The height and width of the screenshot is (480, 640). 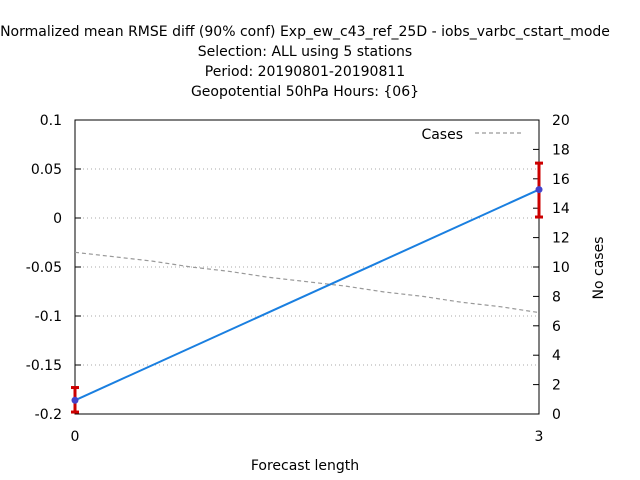 What do you see at coordinates (305, 92) in the screenshot?
I see `title-line: Geopotential 50hPa Hours: {06}` at bounding box center [305, 92].